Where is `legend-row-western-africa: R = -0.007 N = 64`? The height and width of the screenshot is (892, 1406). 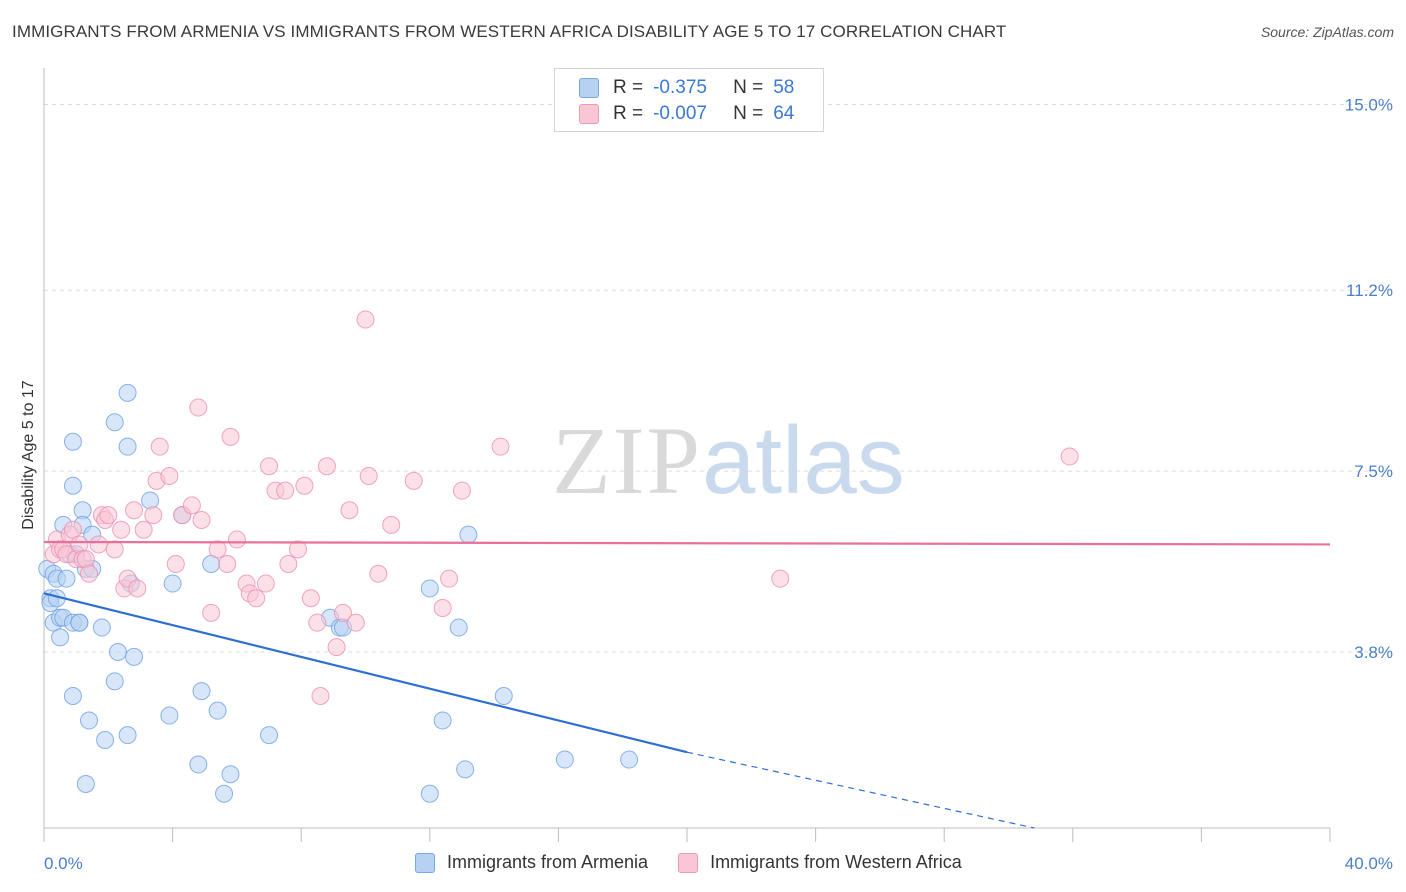
legend-row-western-africa: R = -0.007 N = 64 is located at coordinates (686, 114).